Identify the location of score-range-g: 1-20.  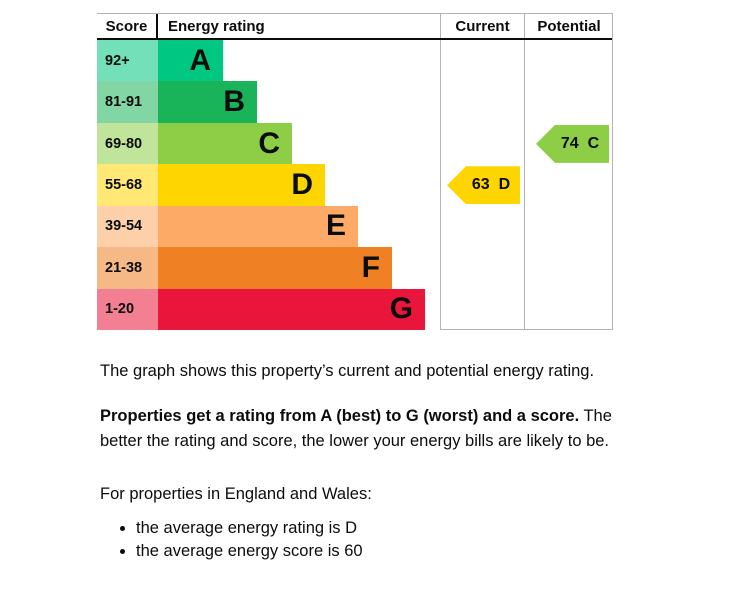
(127, 309).